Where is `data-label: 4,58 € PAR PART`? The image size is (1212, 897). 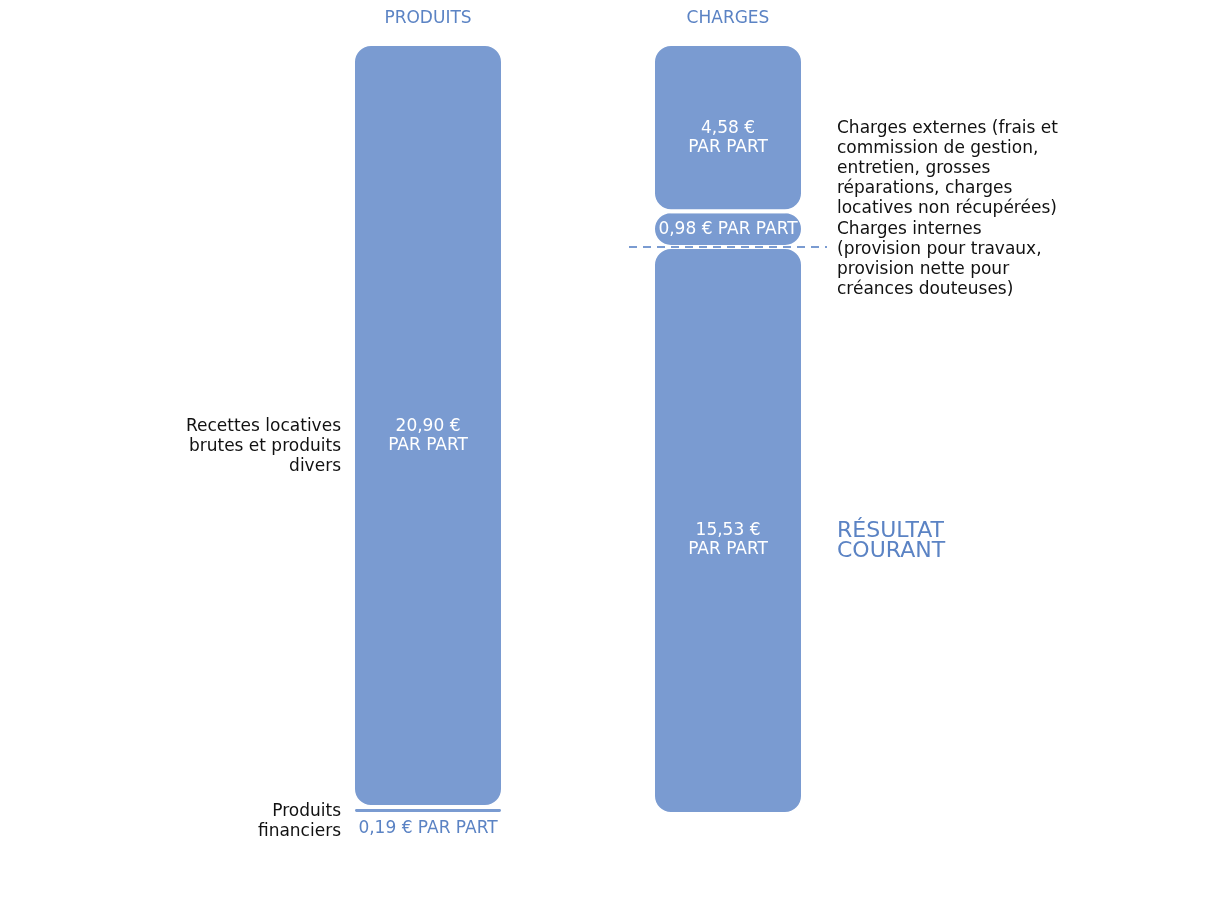
data-label: 4,58 € PAR PART is located at coordinates (728, 136).